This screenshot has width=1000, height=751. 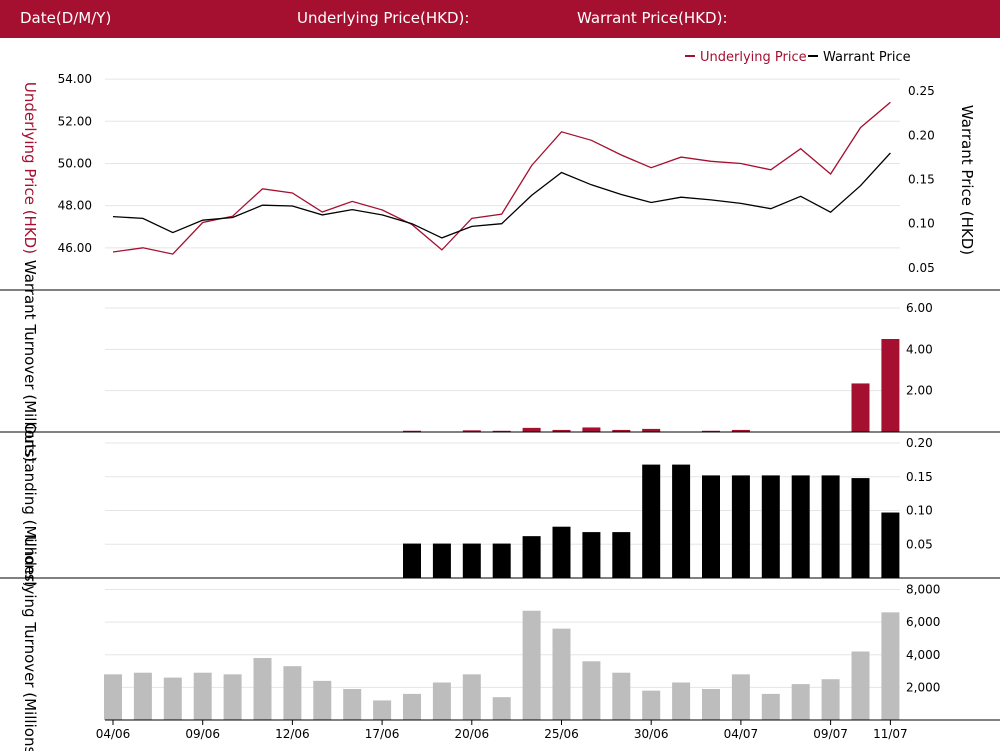 I want to click on x-axis-tick-label: 11/07, so click(x=890, y=734).